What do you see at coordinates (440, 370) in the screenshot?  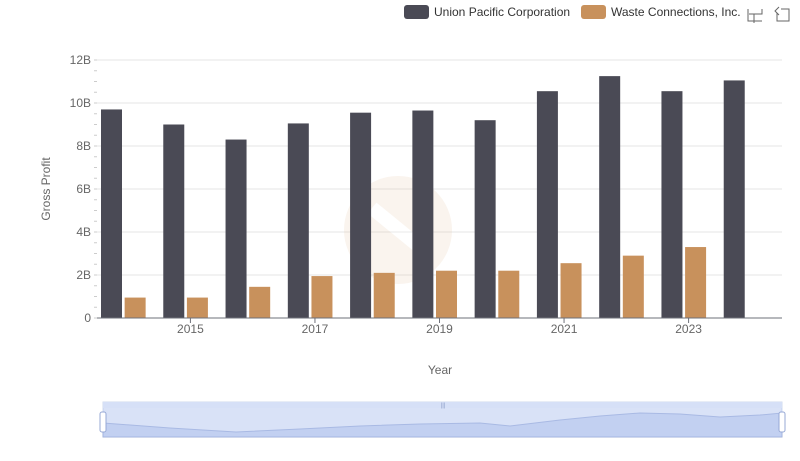 I see `x-axis-title: Year` at bounding box center [440, 370].